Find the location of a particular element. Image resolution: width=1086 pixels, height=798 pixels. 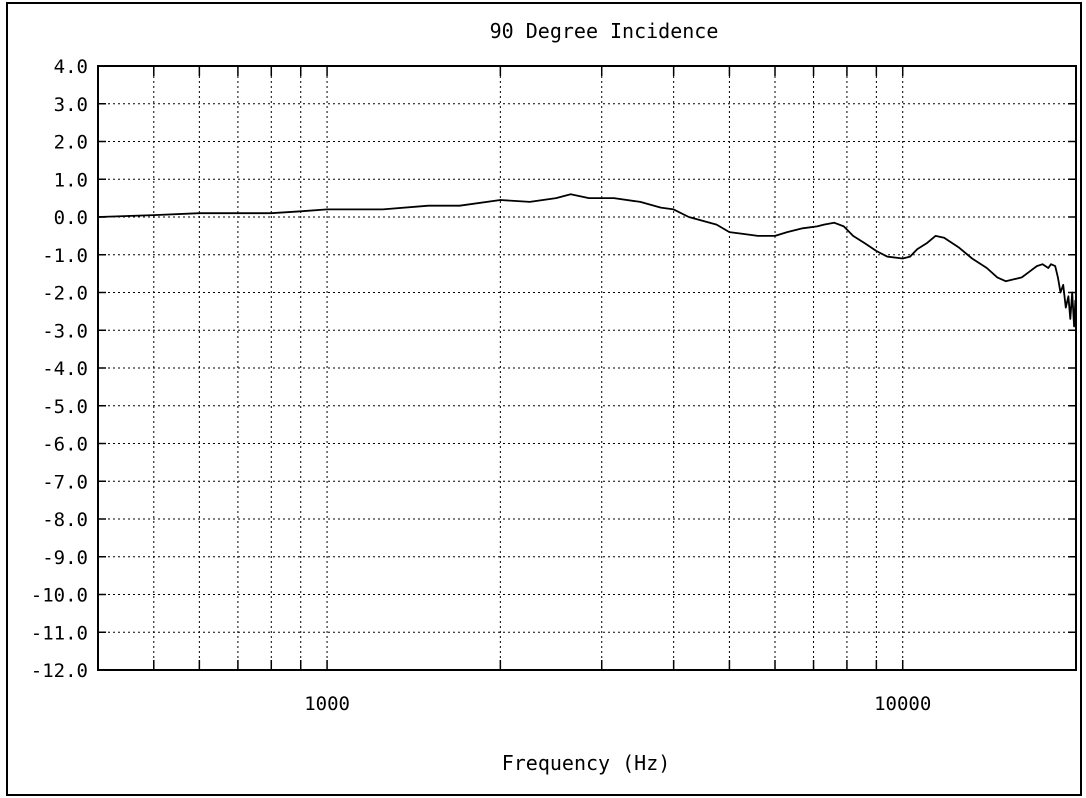

y-tick-label: -6.0 is located at coordinates (65, 445).